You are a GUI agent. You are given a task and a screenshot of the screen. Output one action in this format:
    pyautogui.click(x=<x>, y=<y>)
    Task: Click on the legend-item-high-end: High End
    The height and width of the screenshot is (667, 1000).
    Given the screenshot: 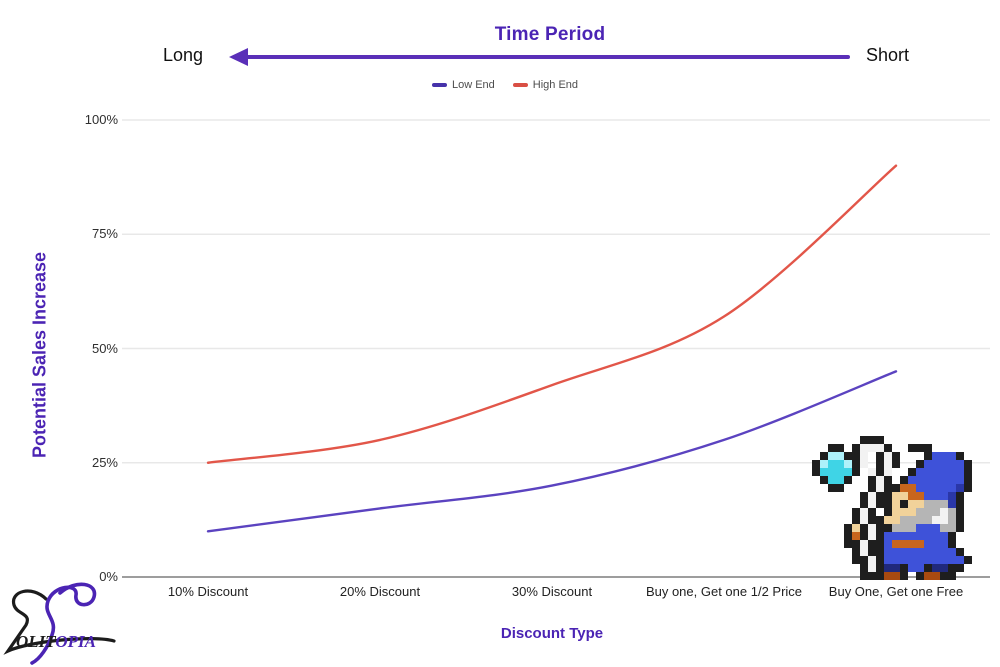 What is the action you would take?
    pyautogui.click(x=545, y=85)
    